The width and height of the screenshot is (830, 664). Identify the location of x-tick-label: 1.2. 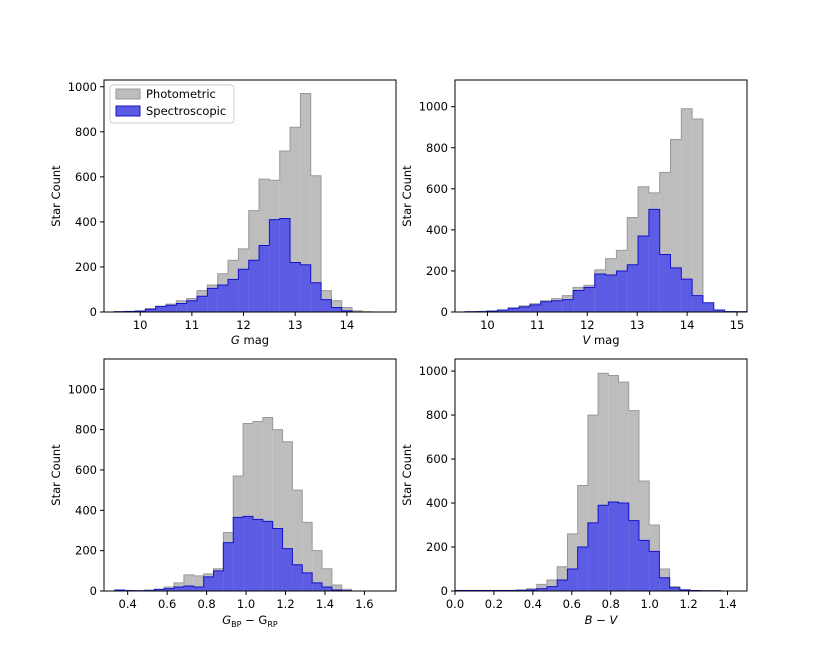
(285, 604).